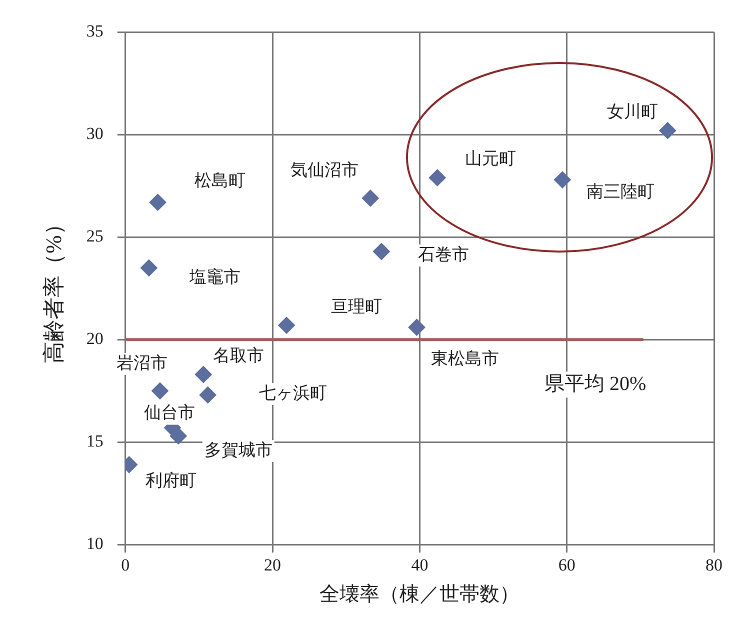  Describe the element at coordinates (595, 383) in the screenshot. I see `ref-line-label: 県平均 20%` at that location.